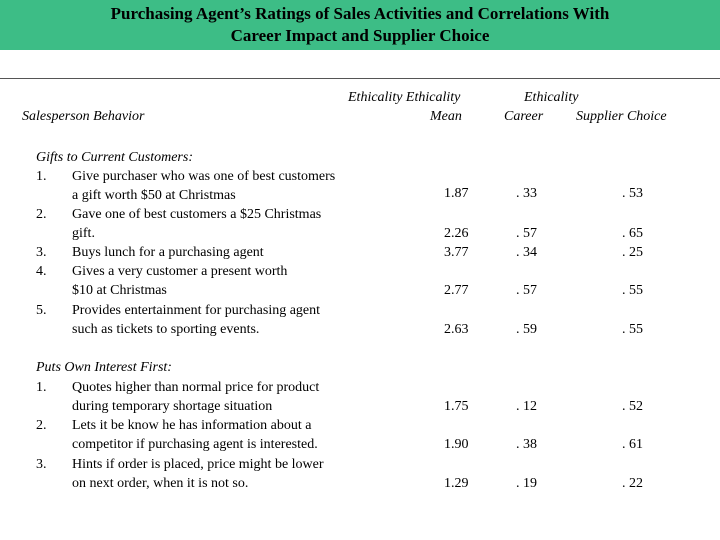  What do you see at coordinates (168, 252) in the screenshot?
I see `behavior-text: Buys lunch for a purchasing agent` at bounding box center [168, 252].